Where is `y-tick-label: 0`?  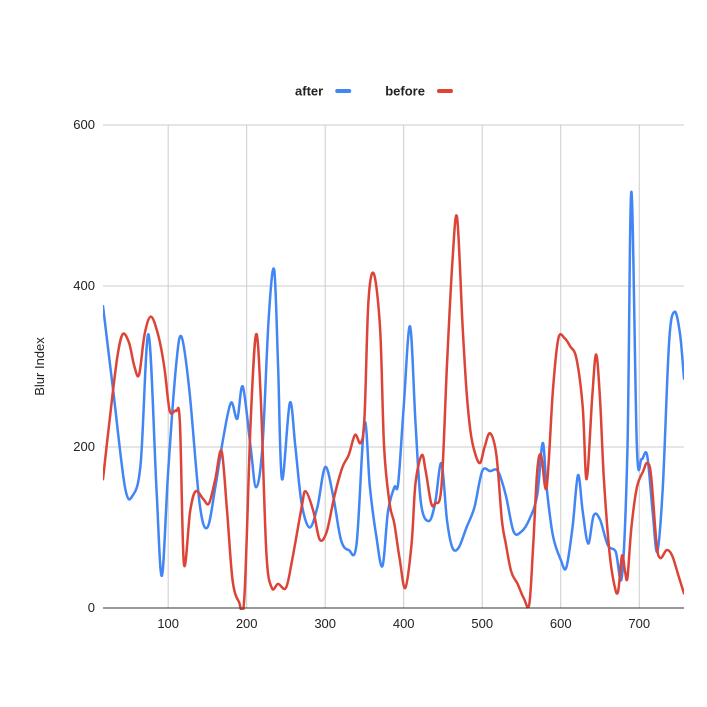
y-tick-label: 0 is located at coordinates (91, 607).